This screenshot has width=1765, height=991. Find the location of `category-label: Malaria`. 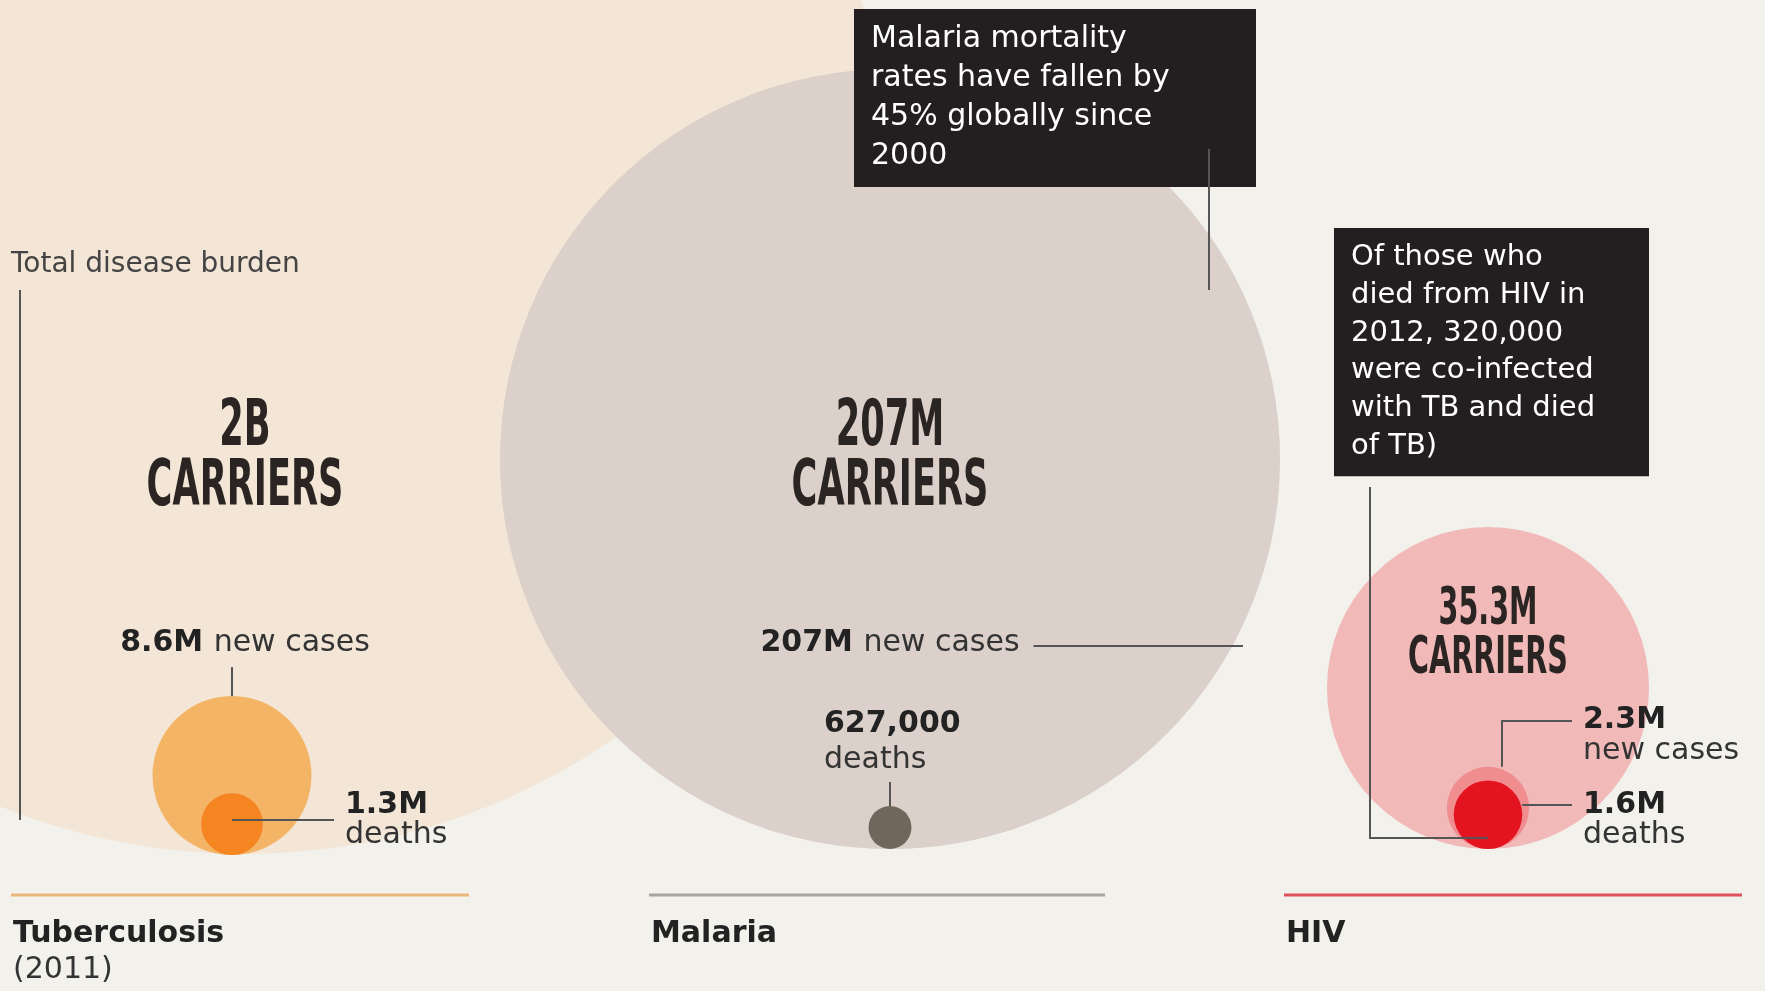

category-label: Malaria is located at coordinates (714, 931).